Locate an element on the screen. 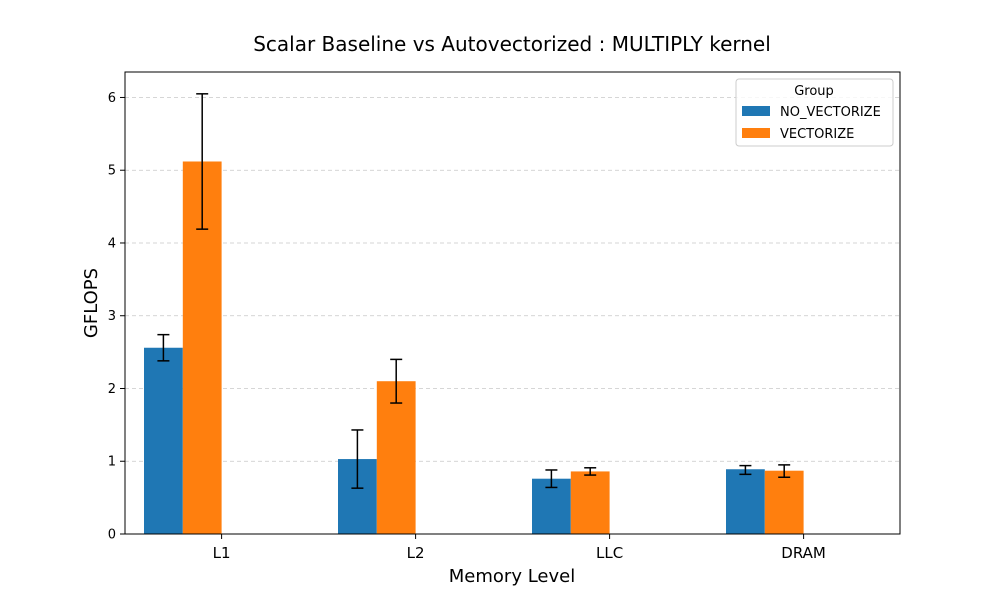  y-tick-label: 4 is located at coordinates (112, 243).